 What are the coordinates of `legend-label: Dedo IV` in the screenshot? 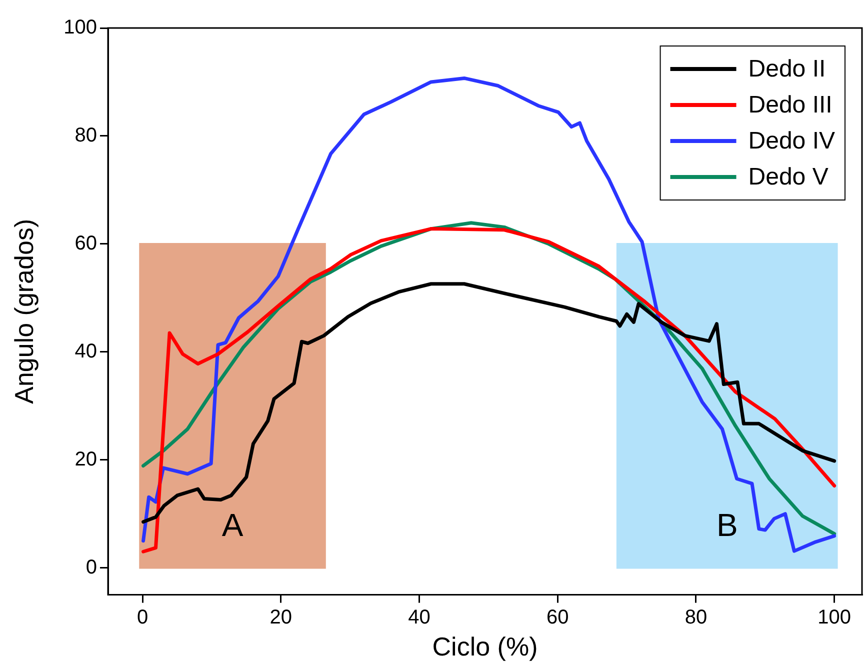 It's located at (791, 141).